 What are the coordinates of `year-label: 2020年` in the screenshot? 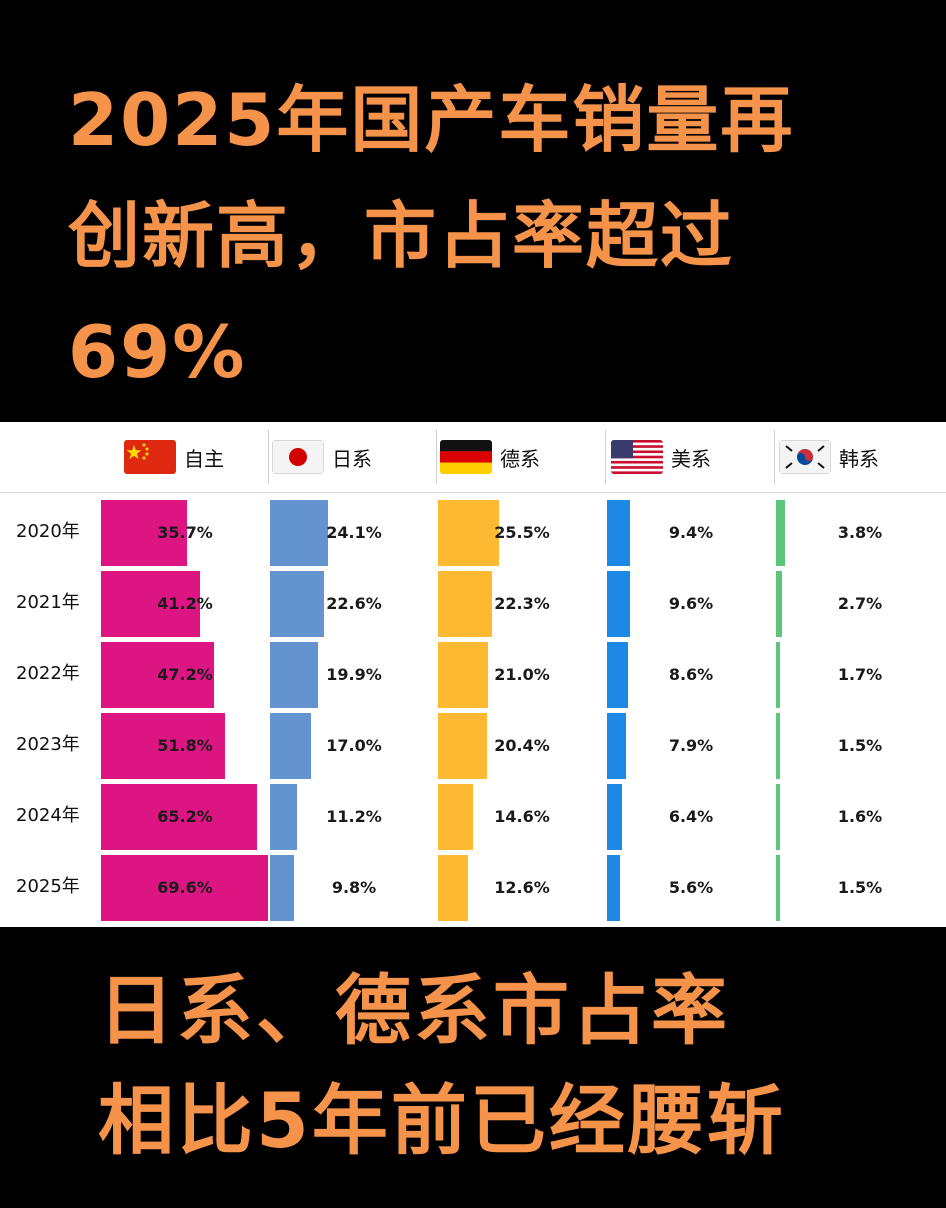 It's located at (48, 531).